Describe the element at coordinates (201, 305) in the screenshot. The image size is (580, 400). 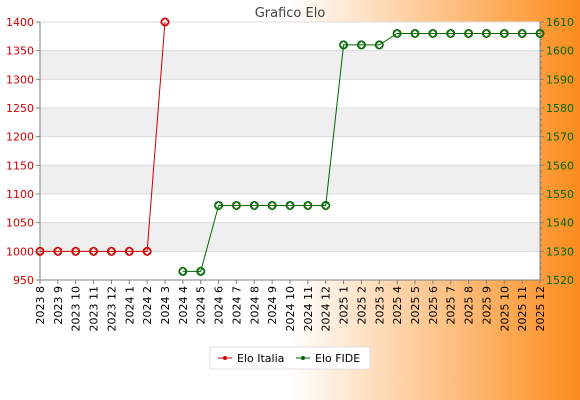
I see `x-tick-label: 2024 5` at that location.